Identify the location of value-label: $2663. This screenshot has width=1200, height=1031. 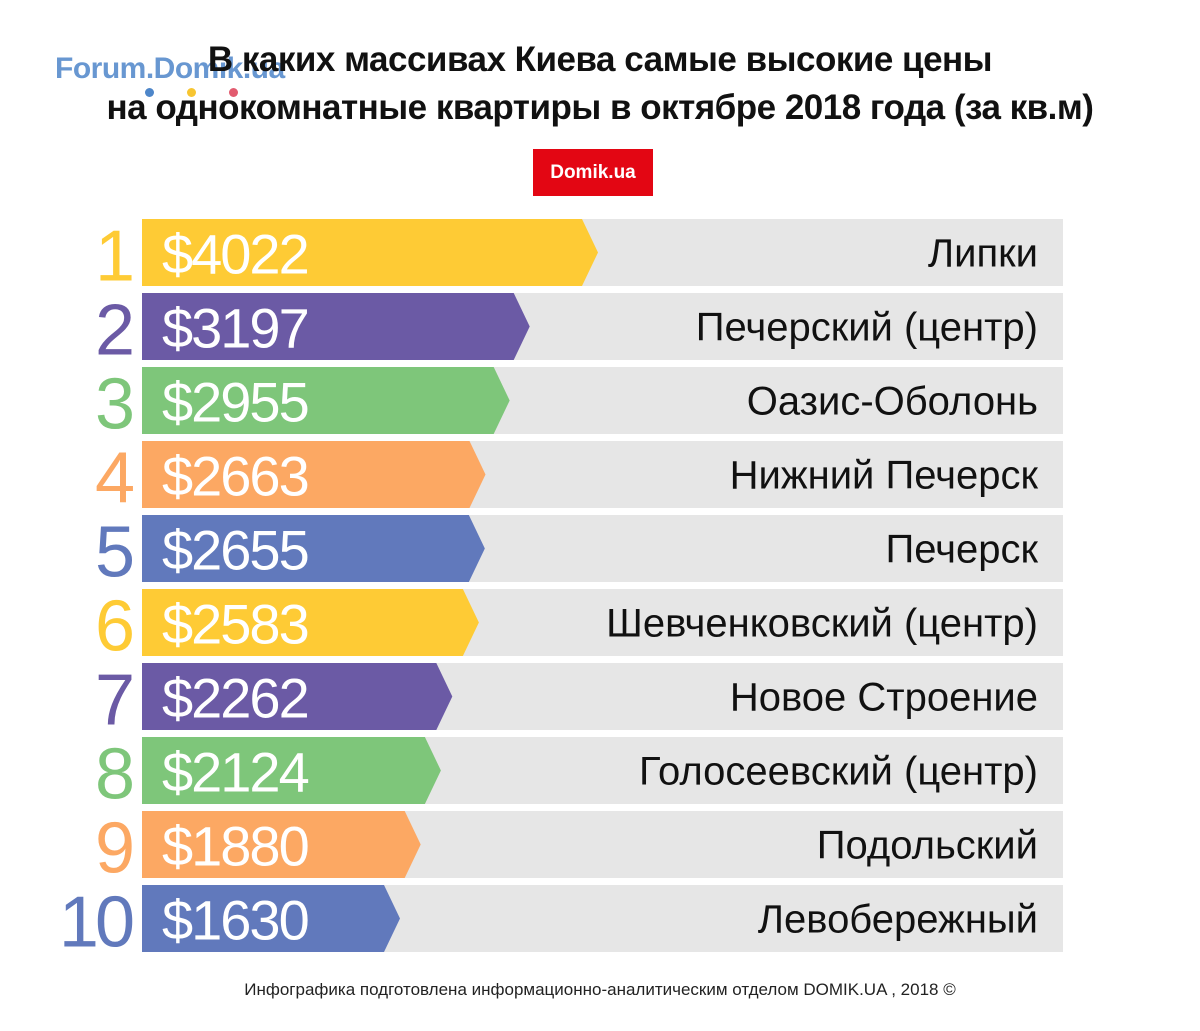
(235, 476).